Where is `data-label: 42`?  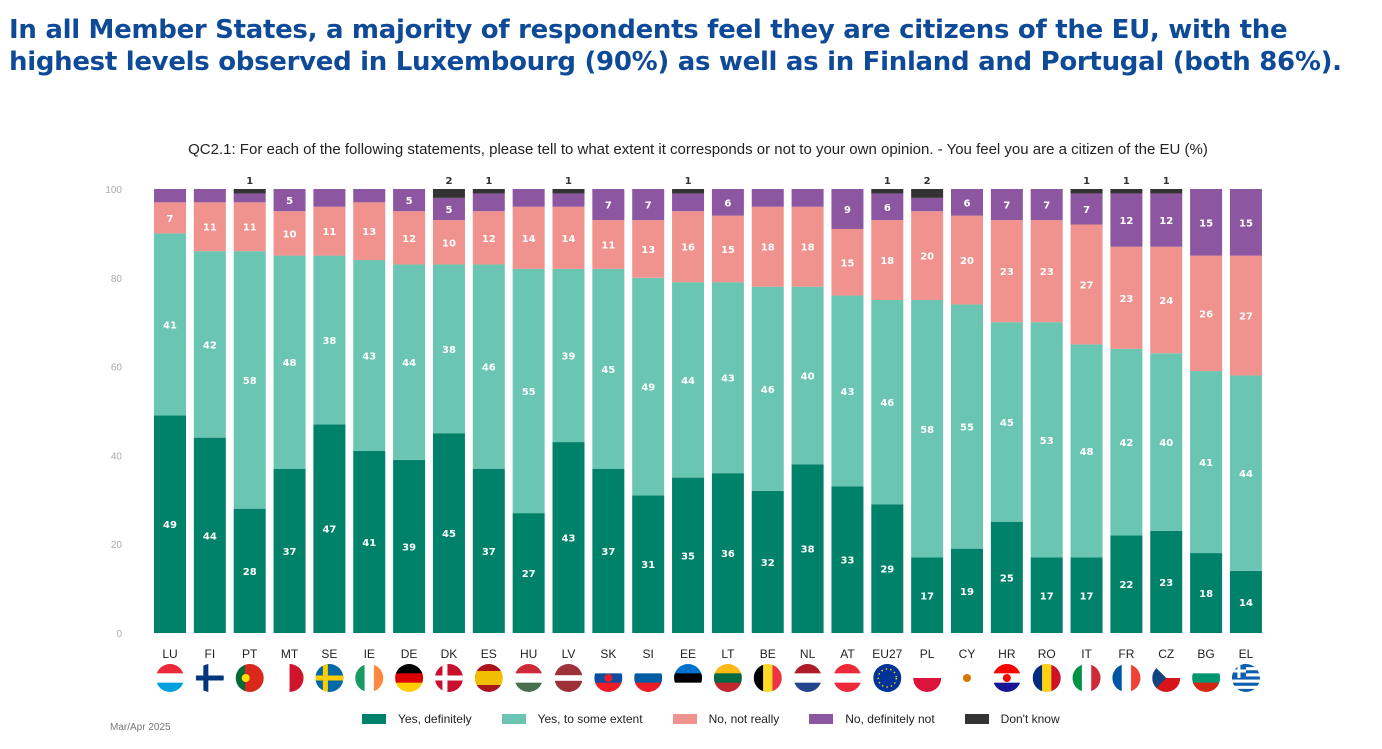 data-label: 42 is located at coordinates (1126, 443).